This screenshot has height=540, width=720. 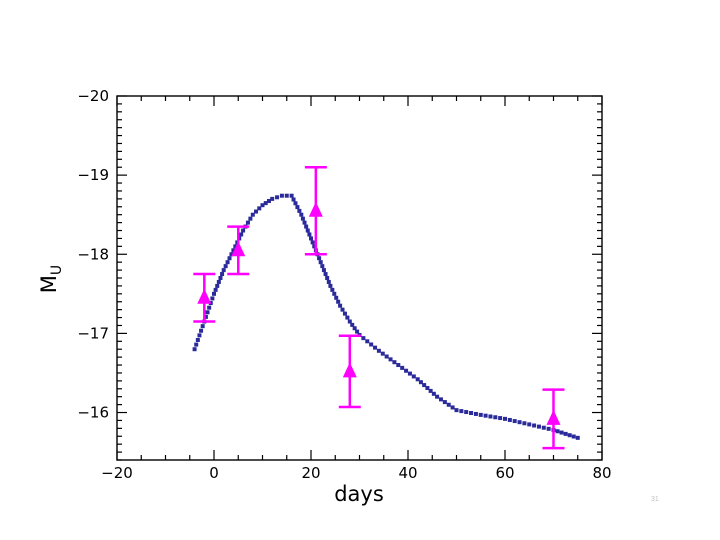 What do you see at coordinates (93, 254) in the screenshot?
I see `y-tick-label: −18` at bounding box center [93, 254].